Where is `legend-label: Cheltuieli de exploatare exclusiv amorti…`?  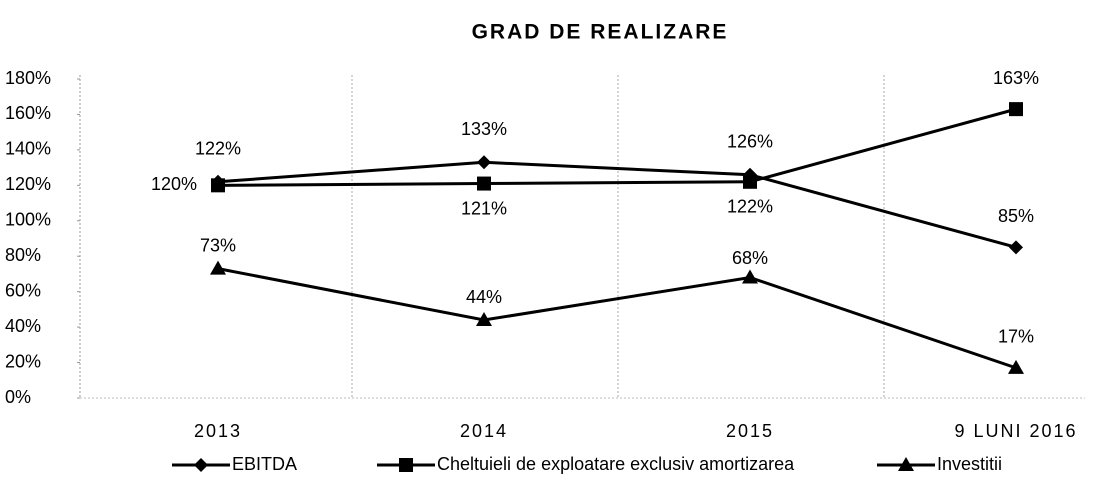 legend-label: Cheltuieli de exploatare exclusiv amorti… is located at coordinates (616, 464).